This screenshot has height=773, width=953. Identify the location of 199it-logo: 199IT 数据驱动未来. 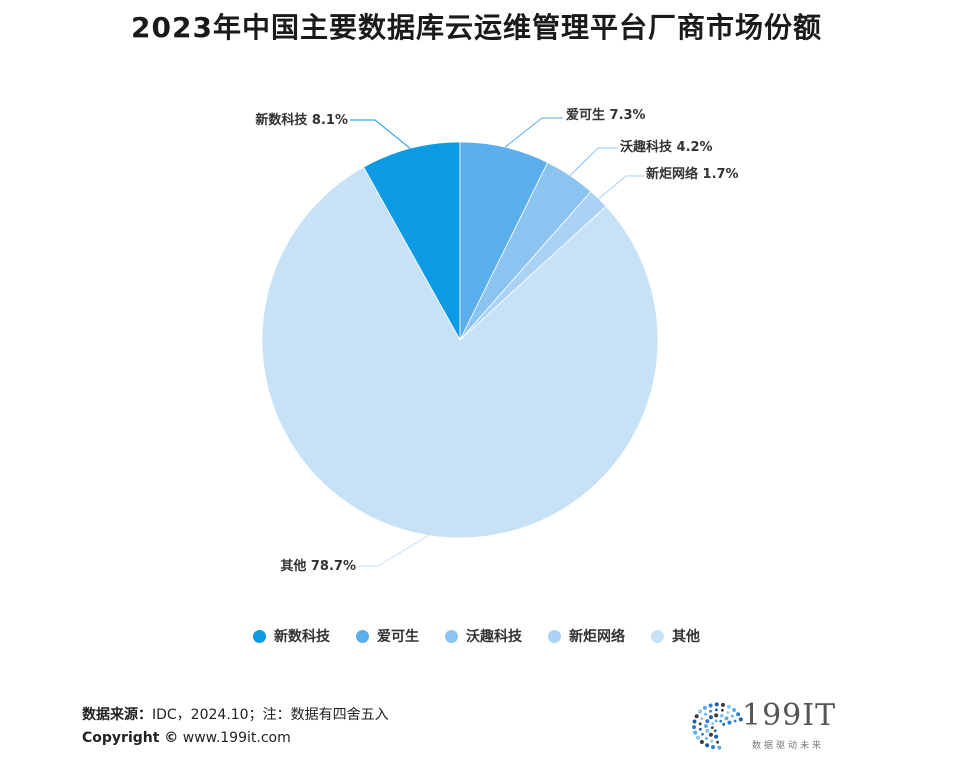
(775, 726).